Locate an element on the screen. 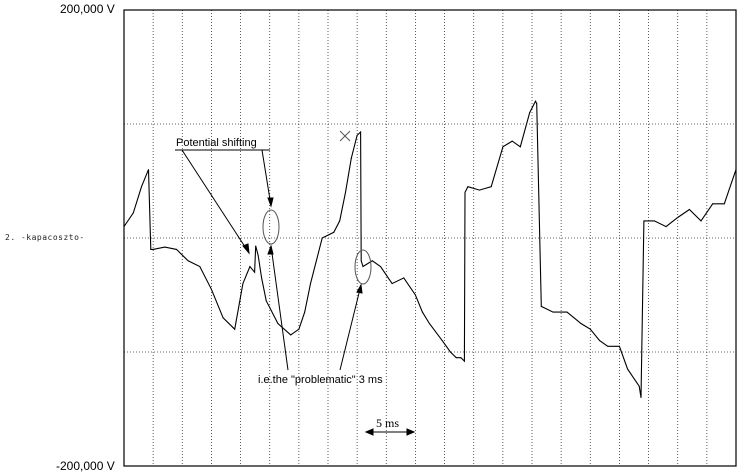 The image size is (747, 474). potential-shifting-arrows is located at coordinates (227, 202).